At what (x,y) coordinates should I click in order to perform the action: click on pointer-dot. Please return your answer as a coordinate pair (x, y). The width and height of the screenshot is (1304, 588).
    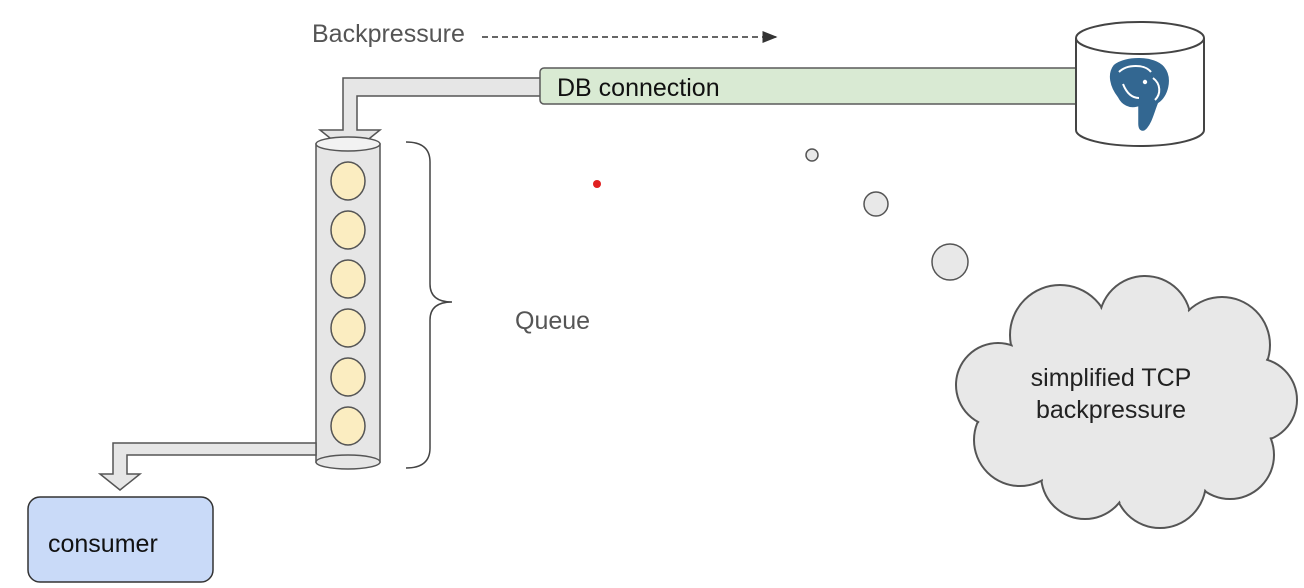
    Looking at the image, I should click on (597, 184).